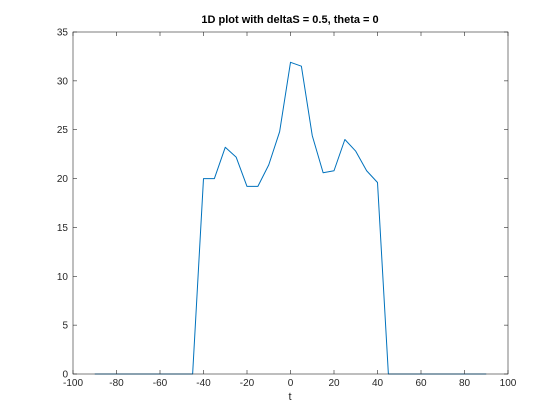  Describe the element at coordinates (63, 277) in the screenshot. I see `y-tick-label: 10` at that location.